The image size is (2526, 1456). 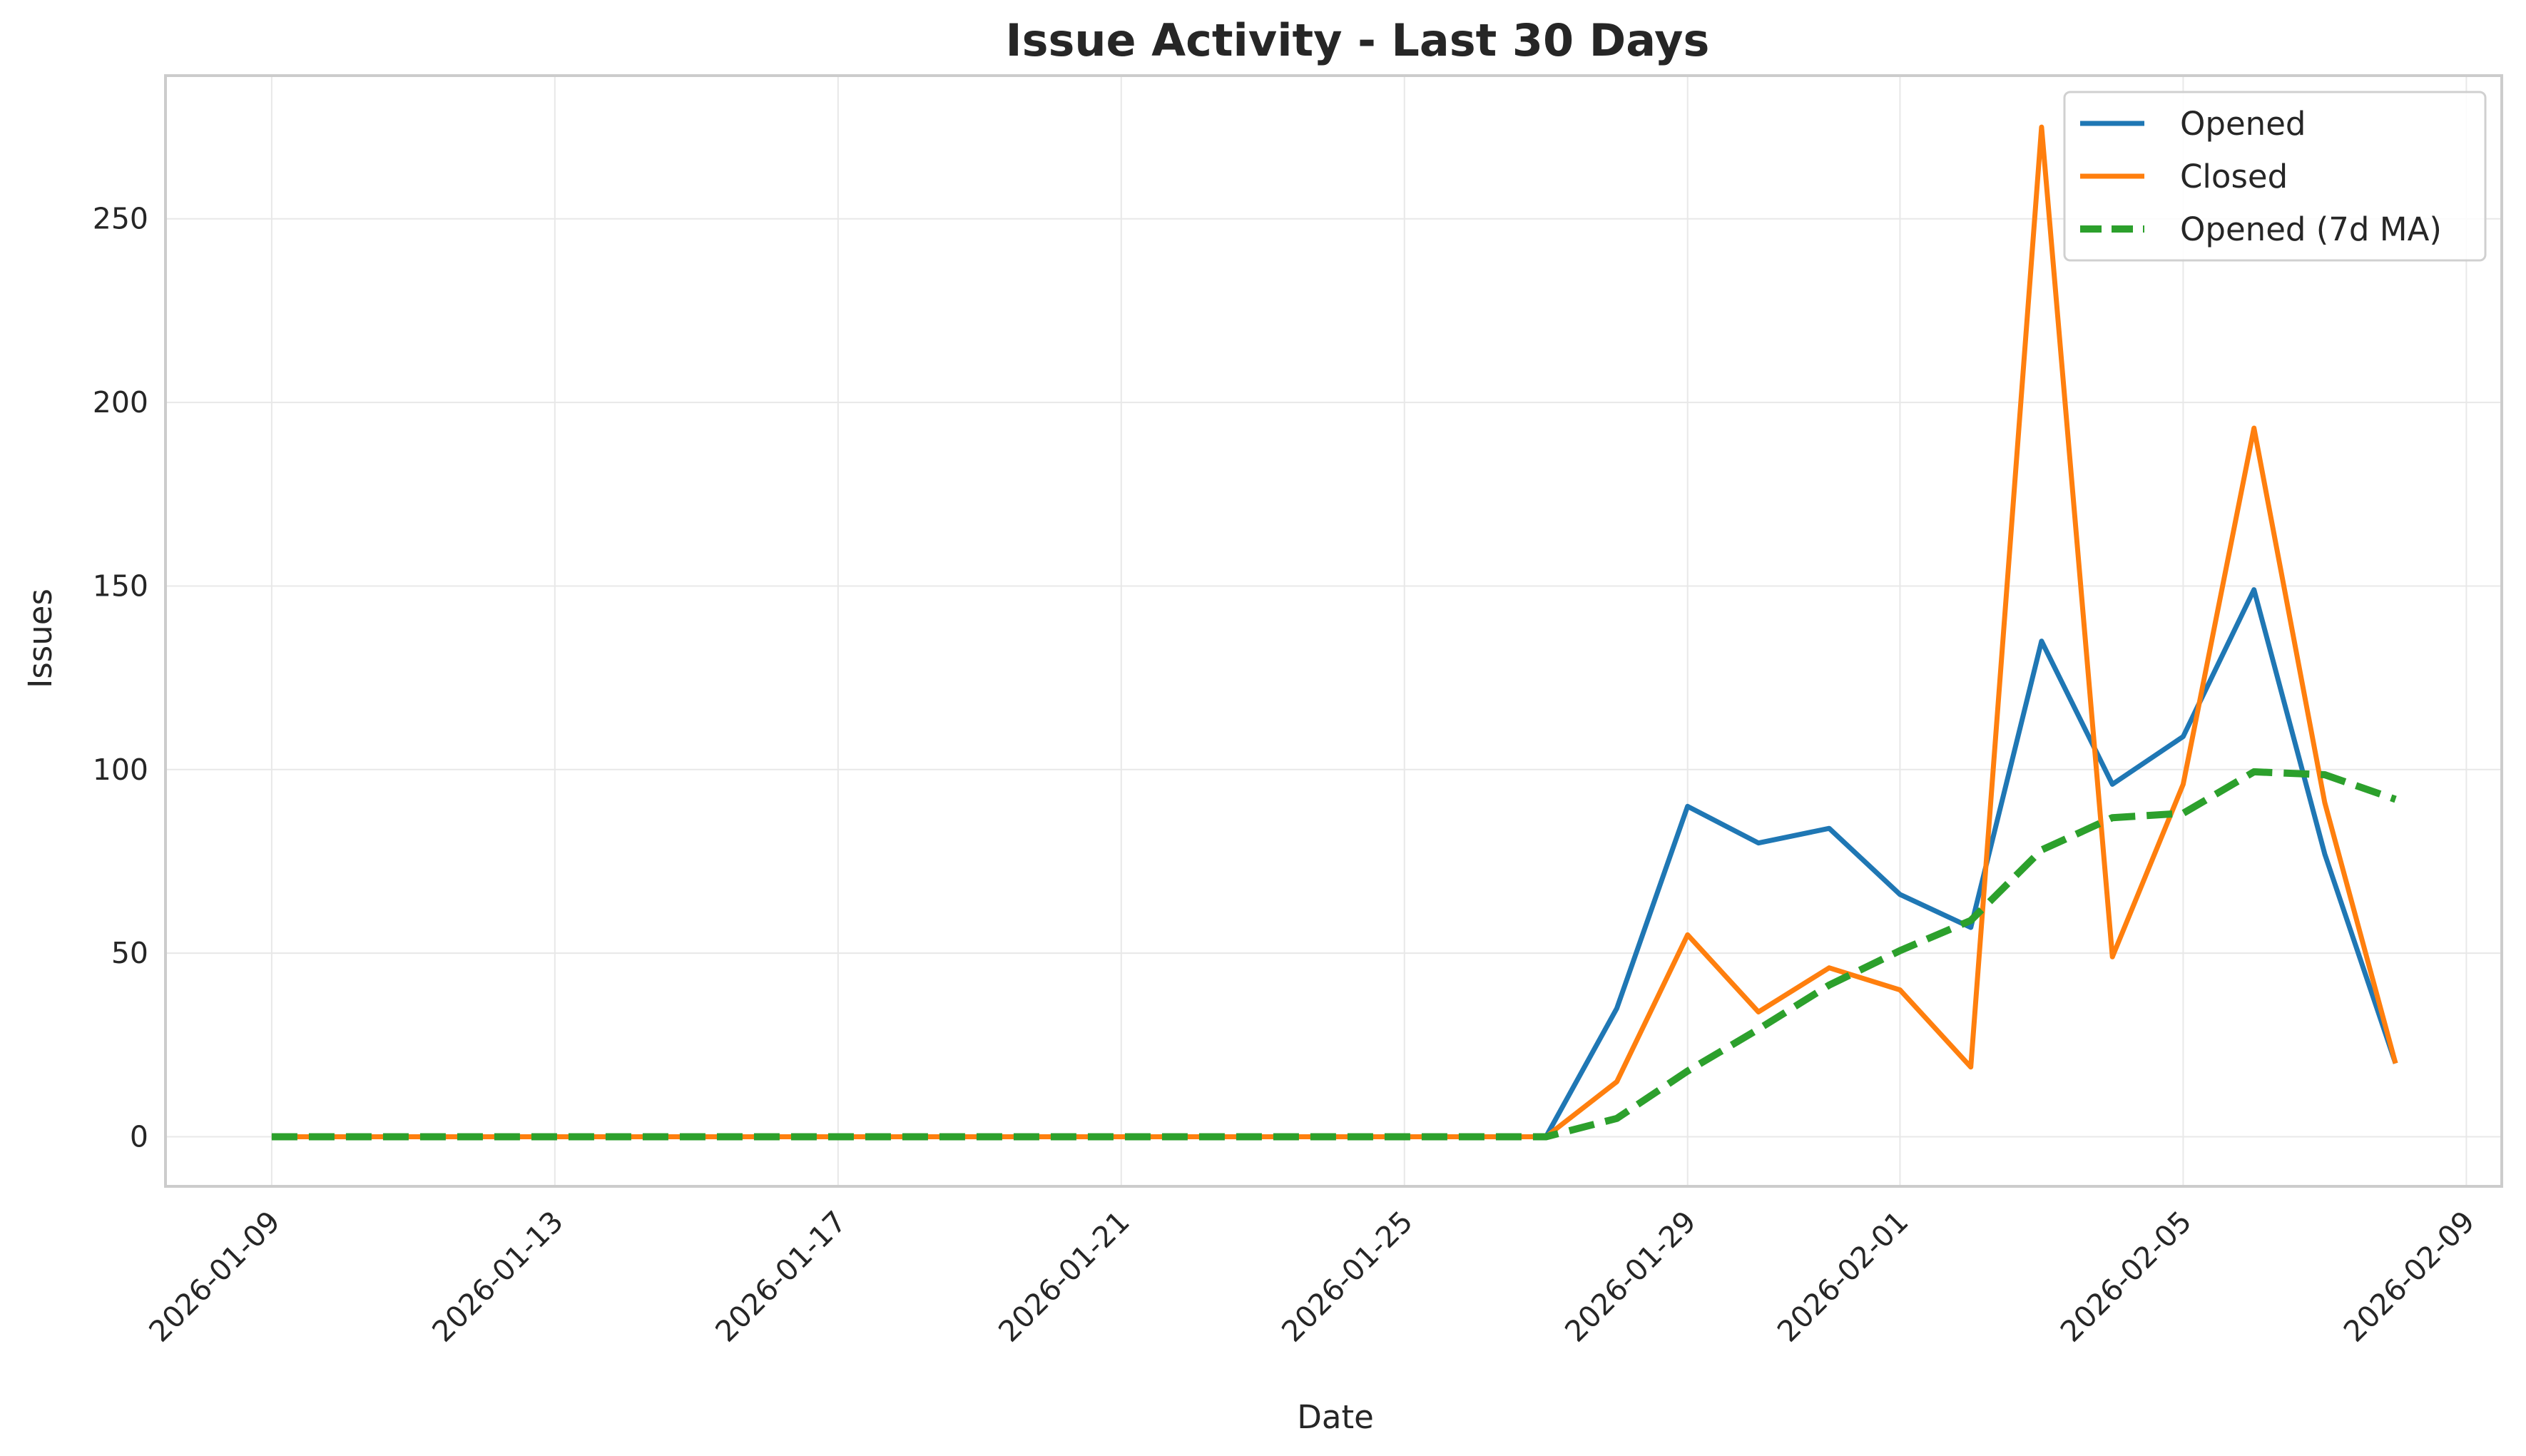 What do you see at coordinates (121, 586) in the screenshot?
I see `y-tick-label: 150` at bounding box center [121, 586].